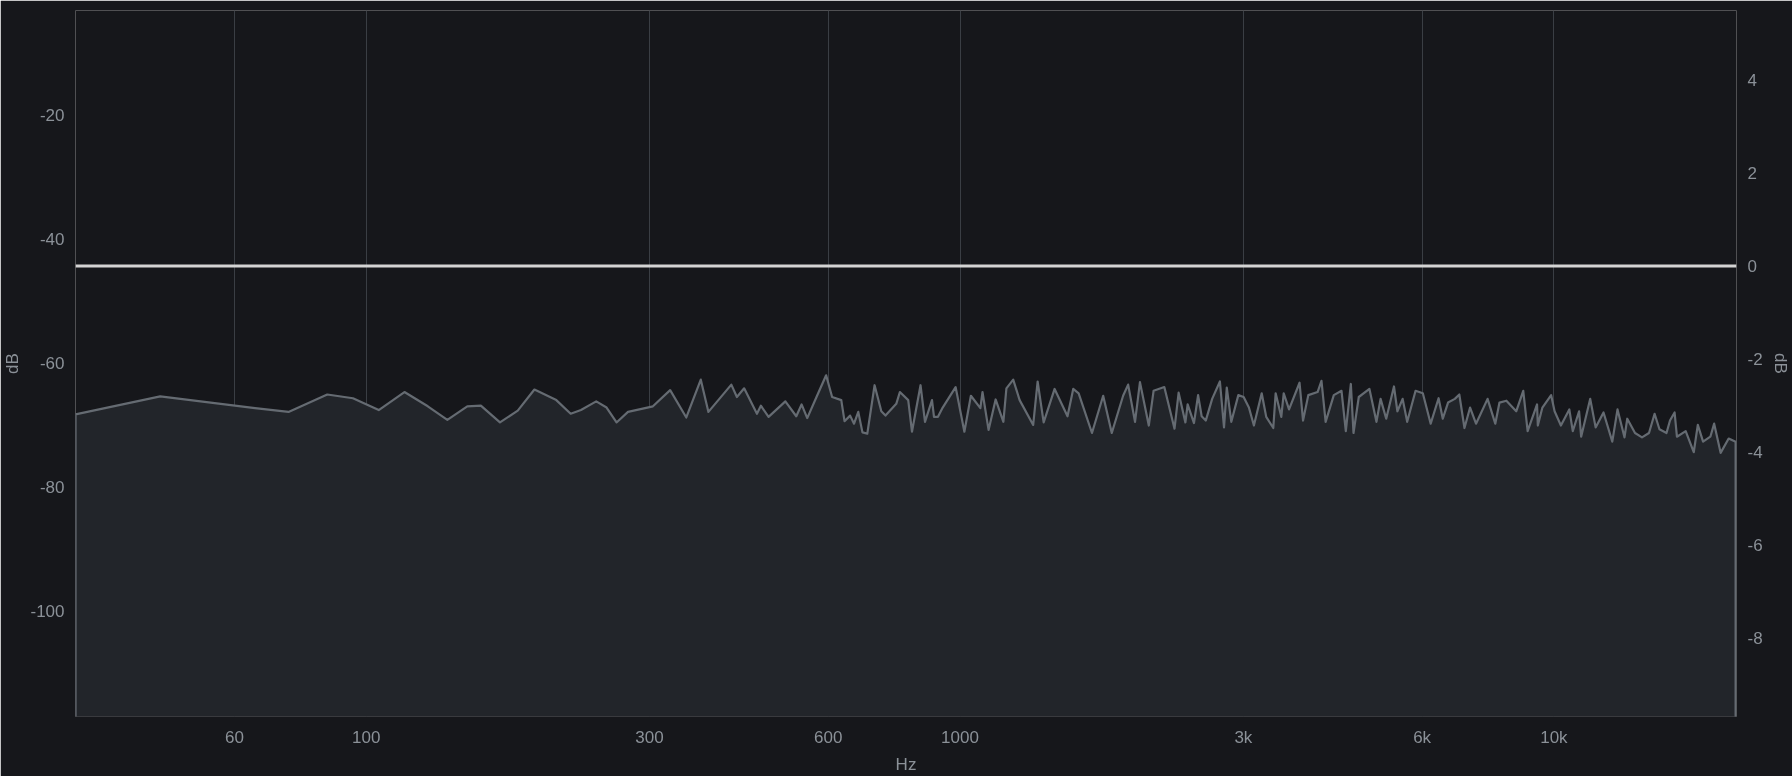 The image size is (1792, 776). Describe the element at coordinates (828, 737) in the screenshot. I see `x-tick-label: 600` at that location.